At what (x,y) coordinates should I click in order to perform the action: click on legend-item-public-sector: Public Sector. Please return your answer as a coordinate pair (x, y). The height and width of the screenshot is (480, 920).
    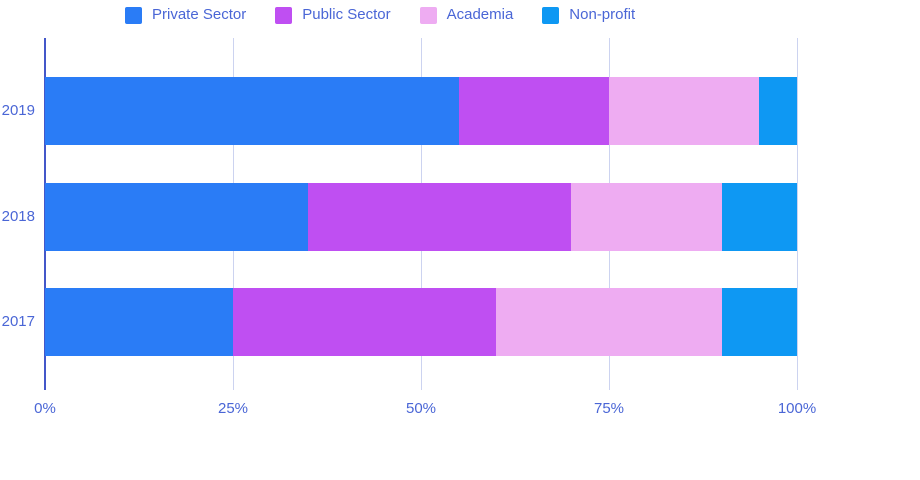
    Looking at the image, I should click on (333, 15).